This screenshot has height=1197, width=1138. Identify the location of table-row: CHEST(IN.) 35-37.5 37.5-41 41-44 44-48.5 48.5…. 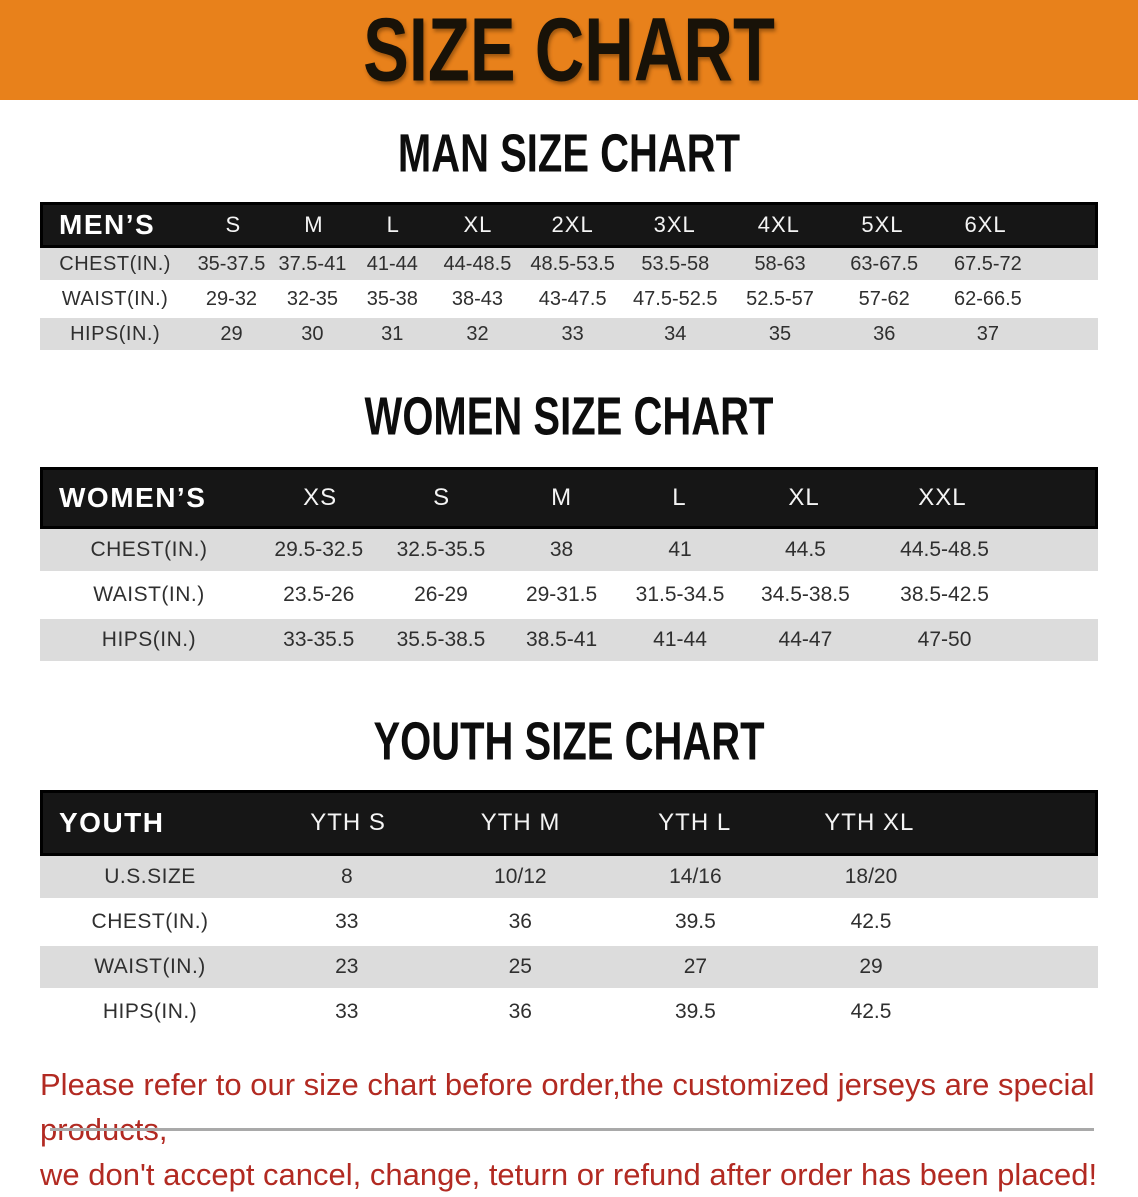
(569, 265).